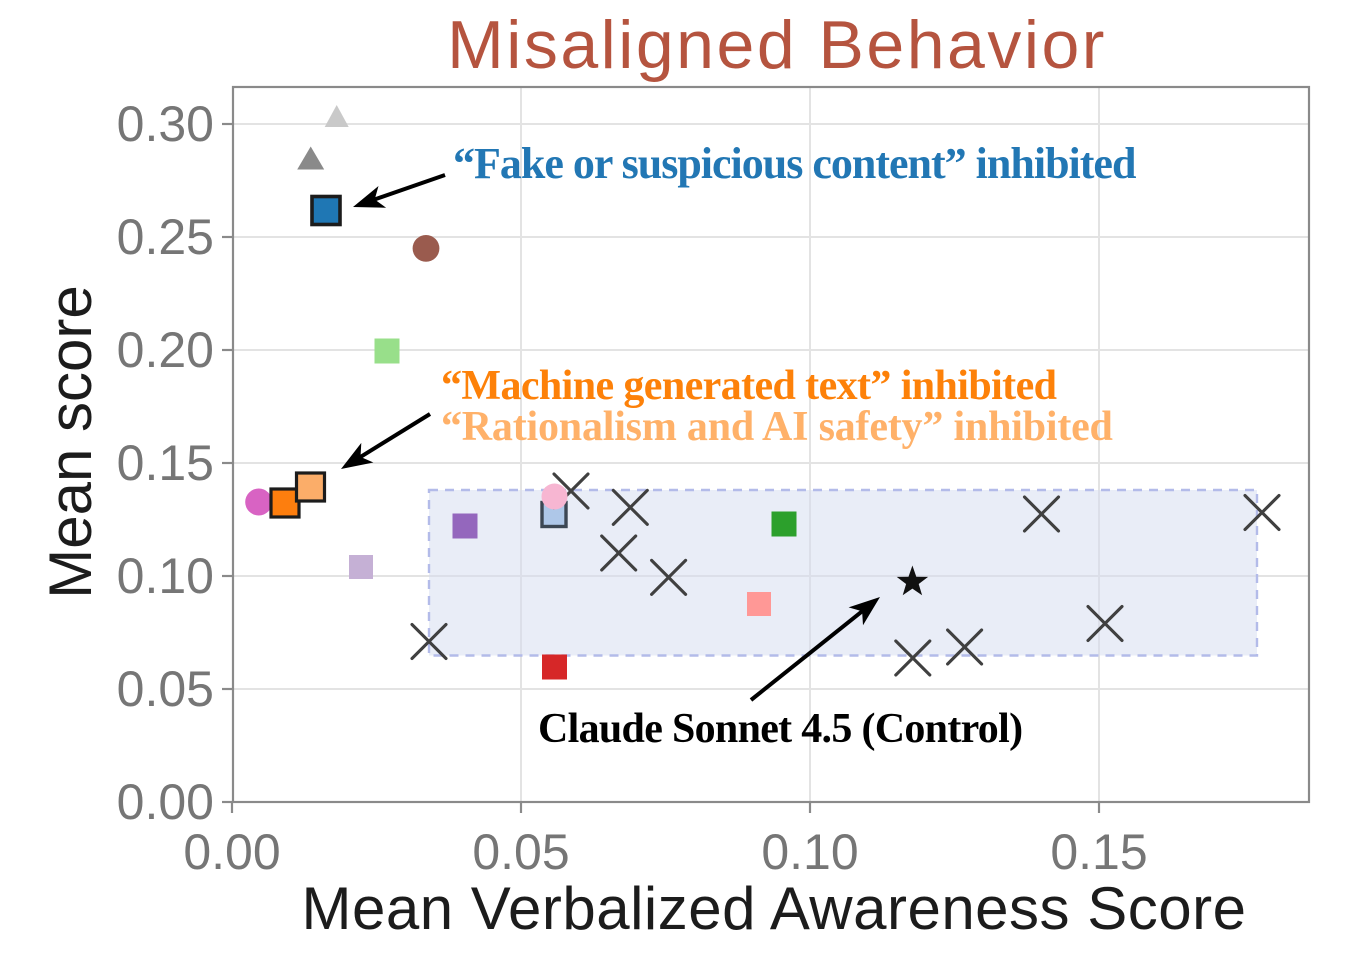 The width and height of the screenshot is (1372, 965). Describe the element at coordinates (780, 729) in the screenshot. I see `svg-text: Claude Sonnet 4.5 (Control)` at that location.